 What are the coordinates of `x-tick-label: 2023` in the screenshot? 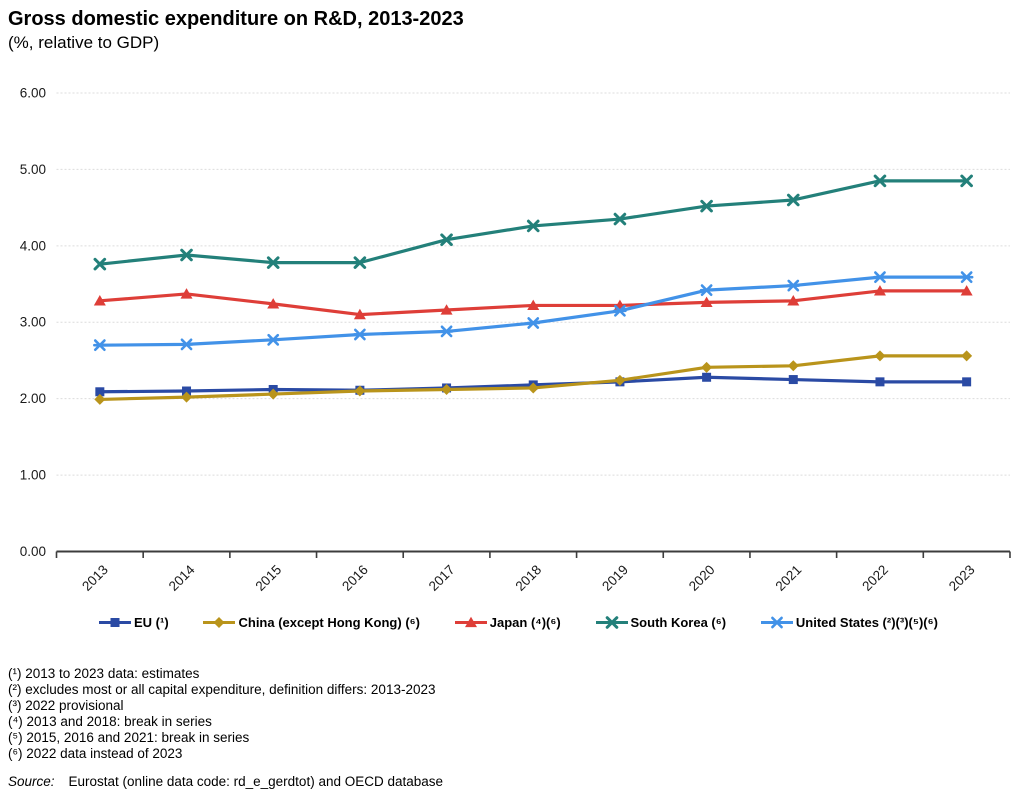 It's located at (962, 578).